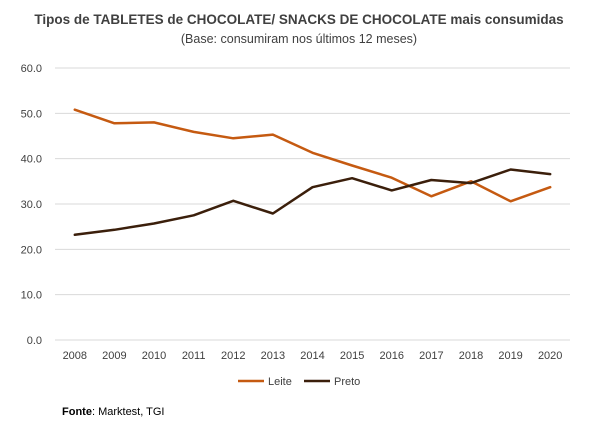  I want to click on x-tick-label: 2011, so click(194, 356).